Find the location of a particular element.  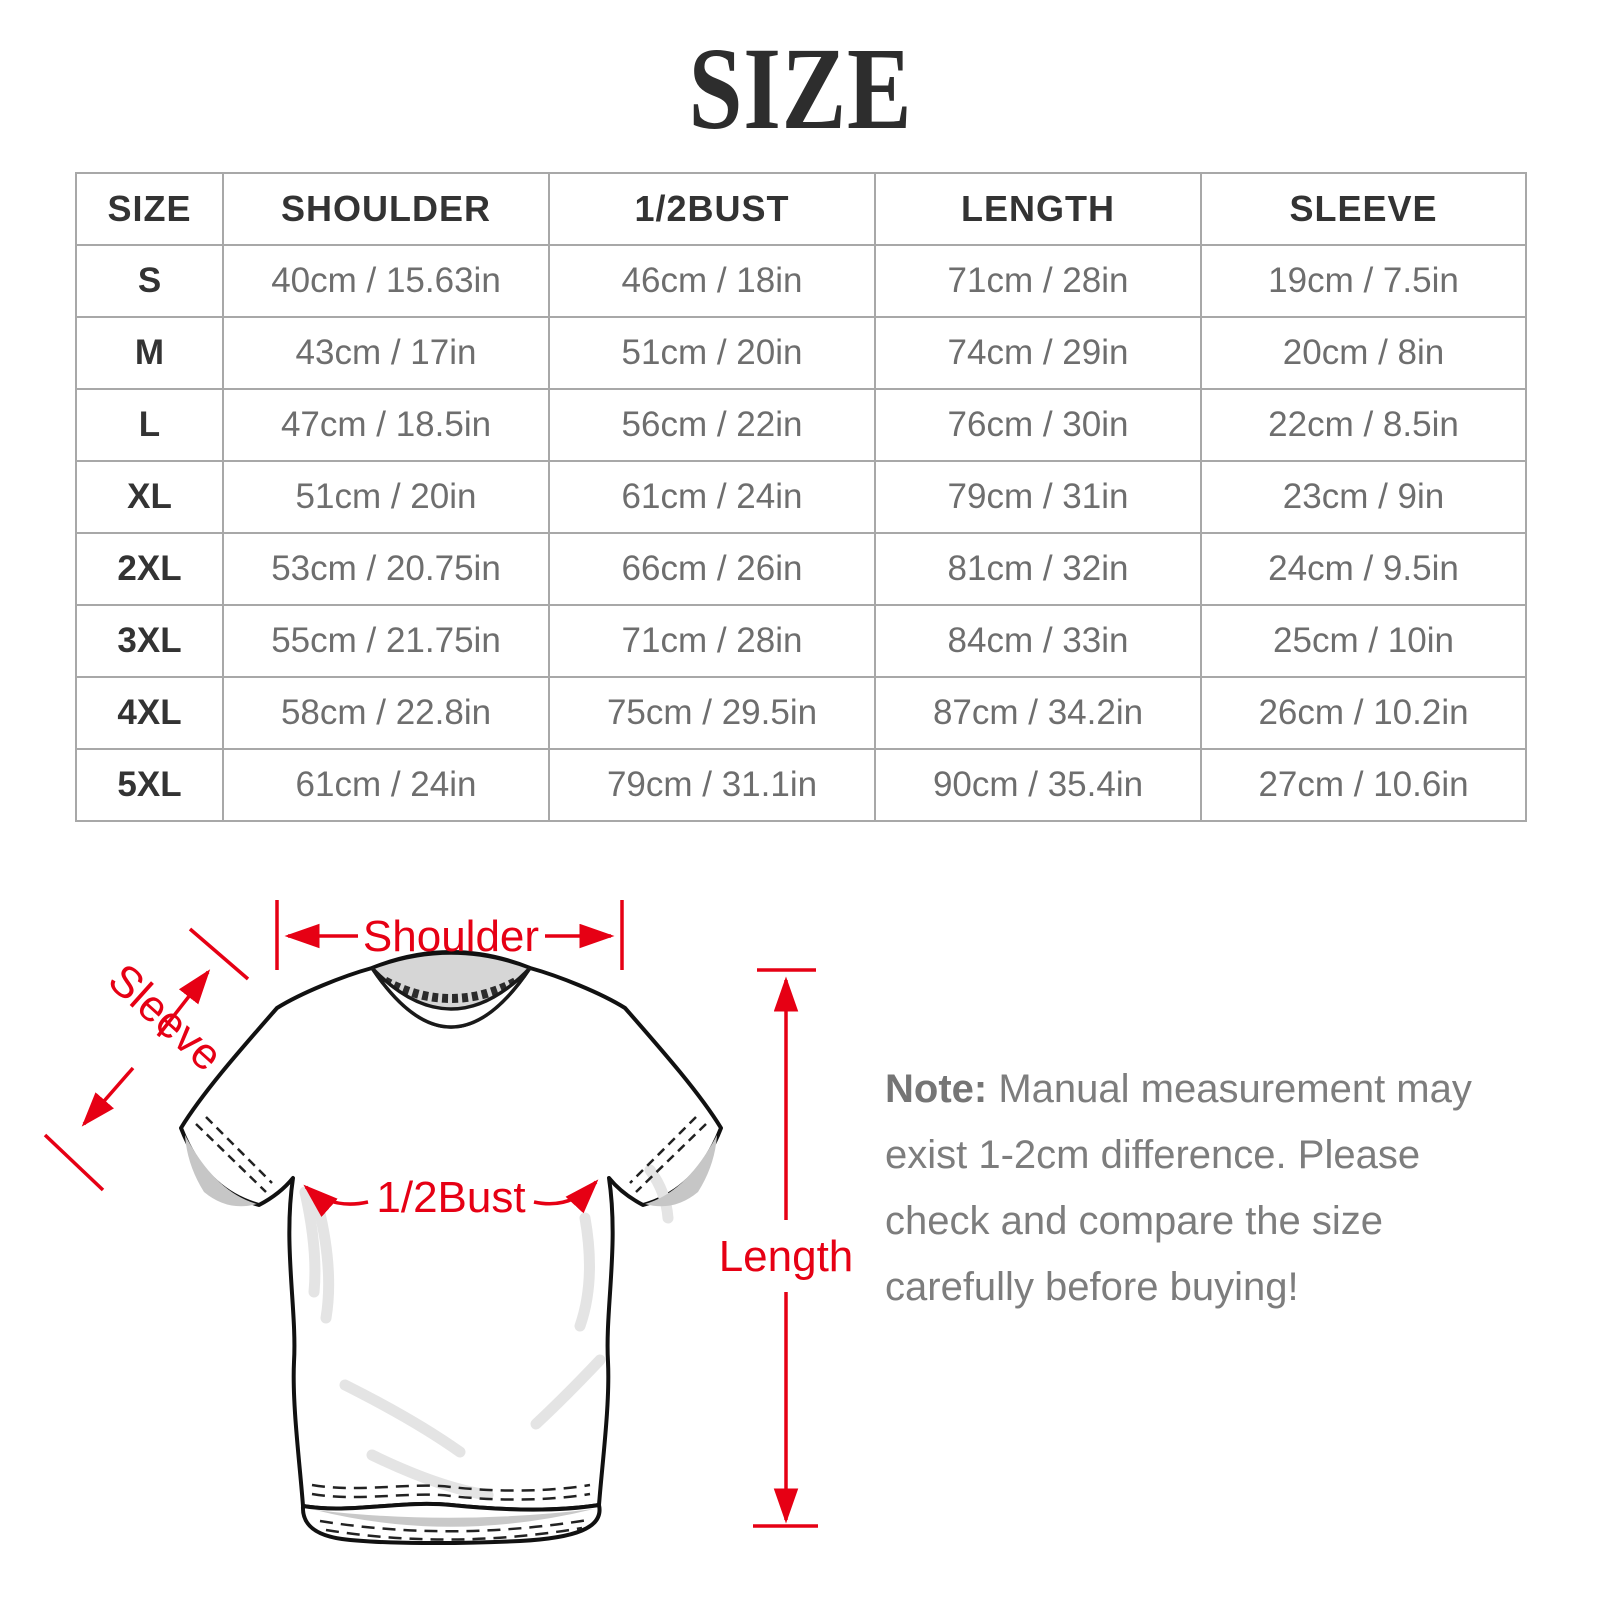

size-label-cell: S is located at coordinates (149, 281).